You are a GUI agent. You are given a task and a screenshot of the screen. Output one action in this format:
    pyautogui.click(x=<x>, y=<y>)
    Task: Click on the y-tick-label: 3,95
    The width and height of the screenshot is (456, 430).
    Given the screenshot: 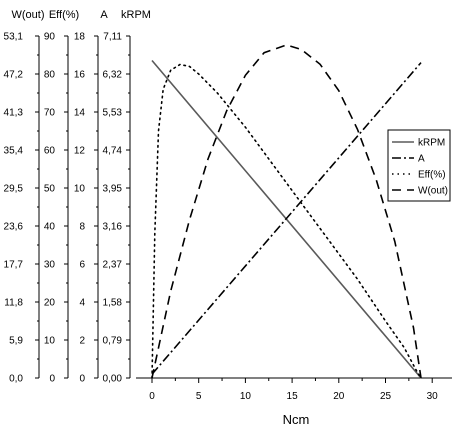 What is the action you would take?
    pyautogui.click(x=113, y=189)
    